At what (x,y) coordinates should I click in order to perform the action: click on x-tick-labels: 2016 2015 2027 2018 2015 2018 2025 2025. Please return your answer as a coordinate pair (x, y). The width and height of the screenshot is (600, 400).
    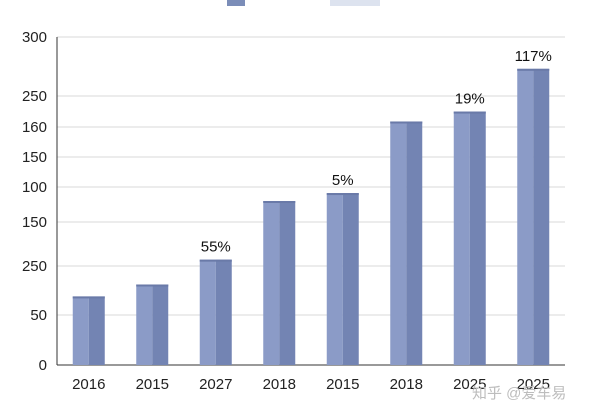
    Looking at the image, I should click on (311, 384).